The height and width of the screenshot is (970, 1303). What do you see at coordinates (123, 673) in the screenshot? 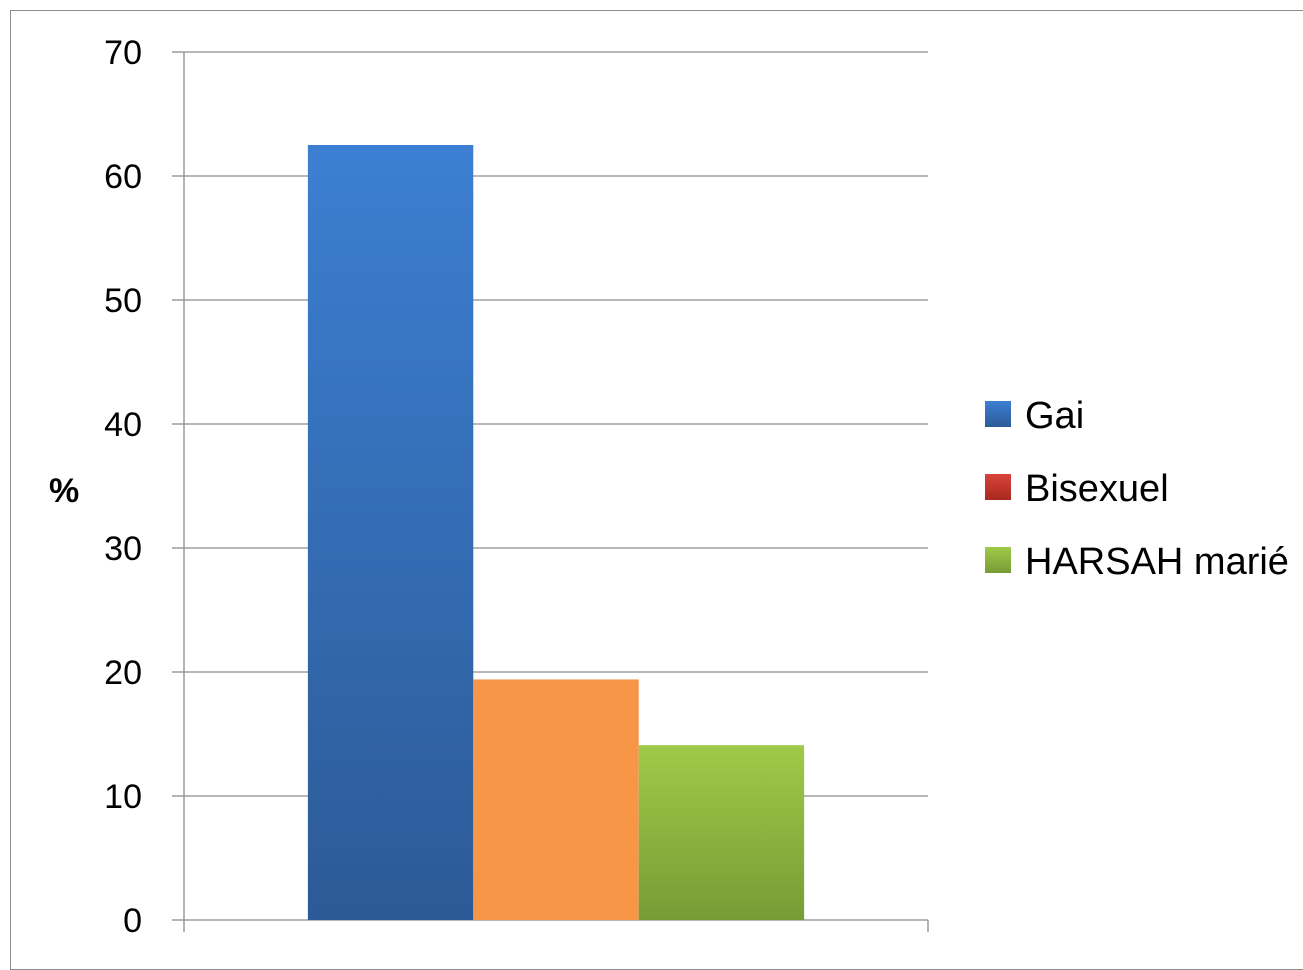
I see `y-tick-label: 20` at bounding box center [123, 673].